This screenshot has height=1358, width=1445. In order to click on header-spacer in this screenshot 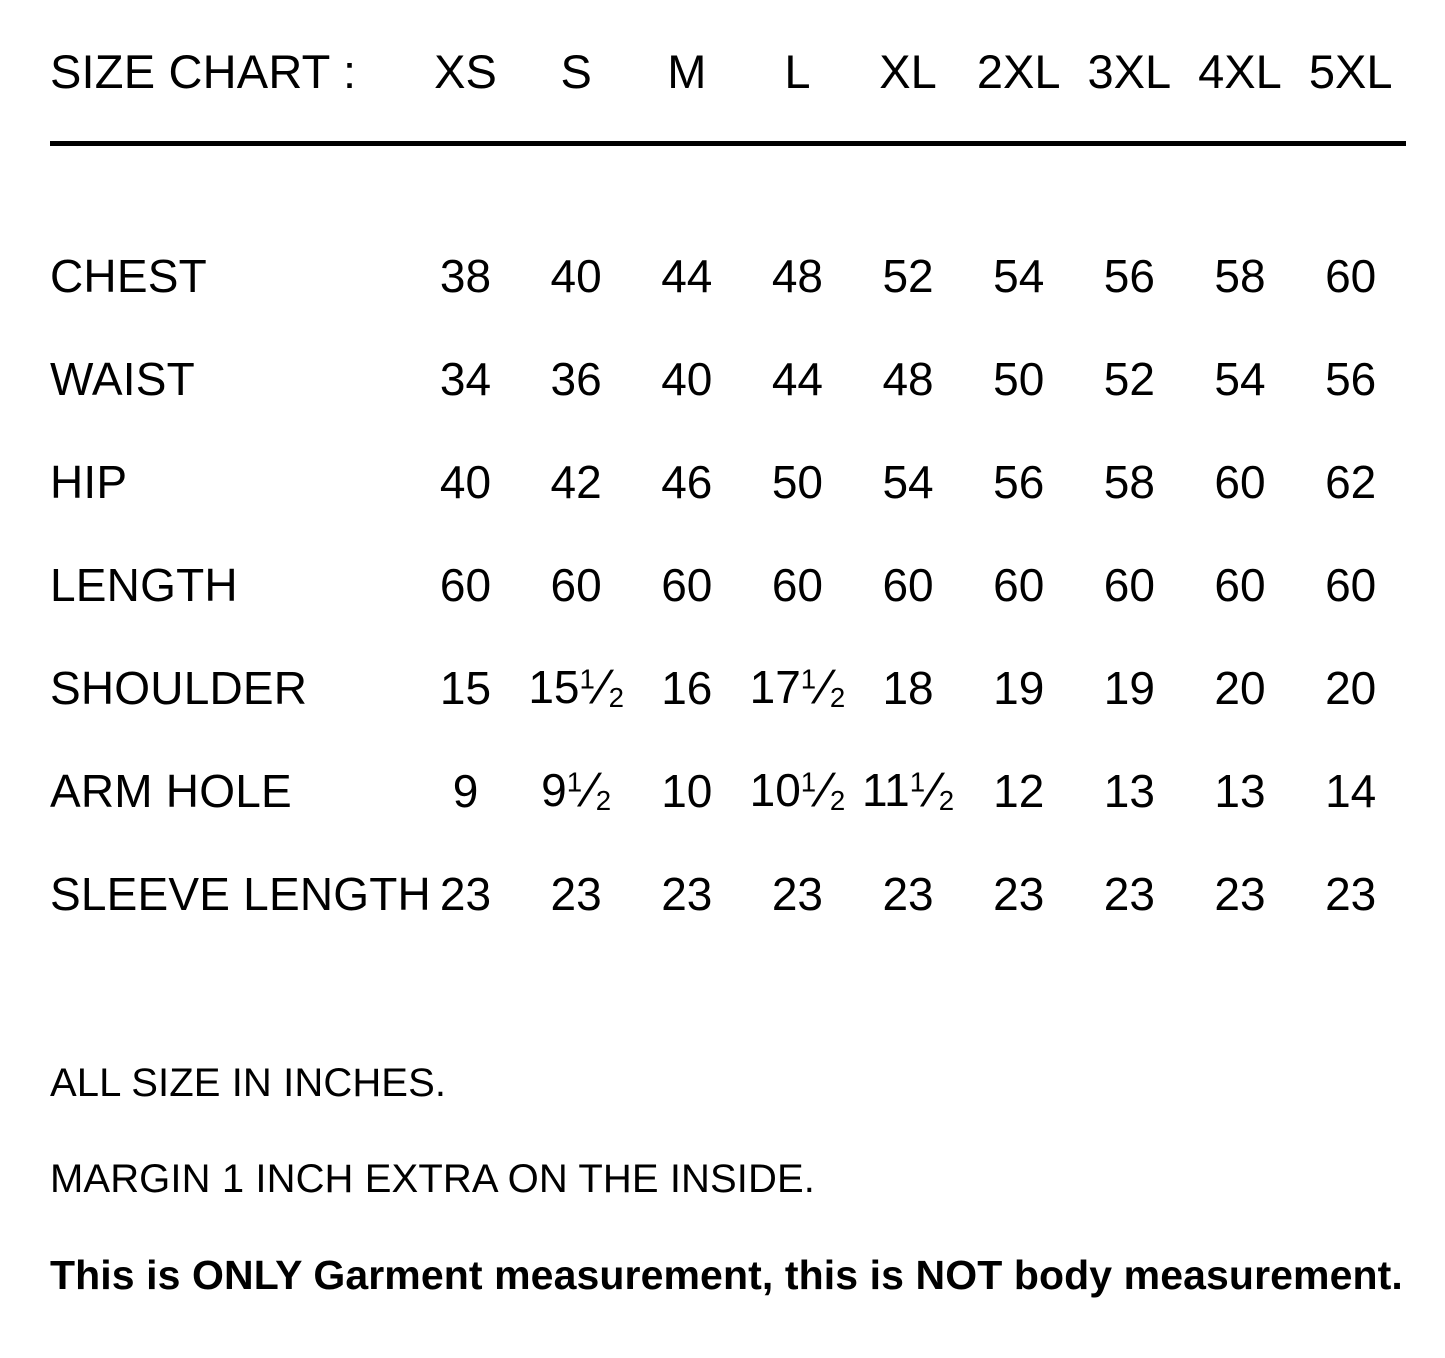, I will do `click(728, 184)`.